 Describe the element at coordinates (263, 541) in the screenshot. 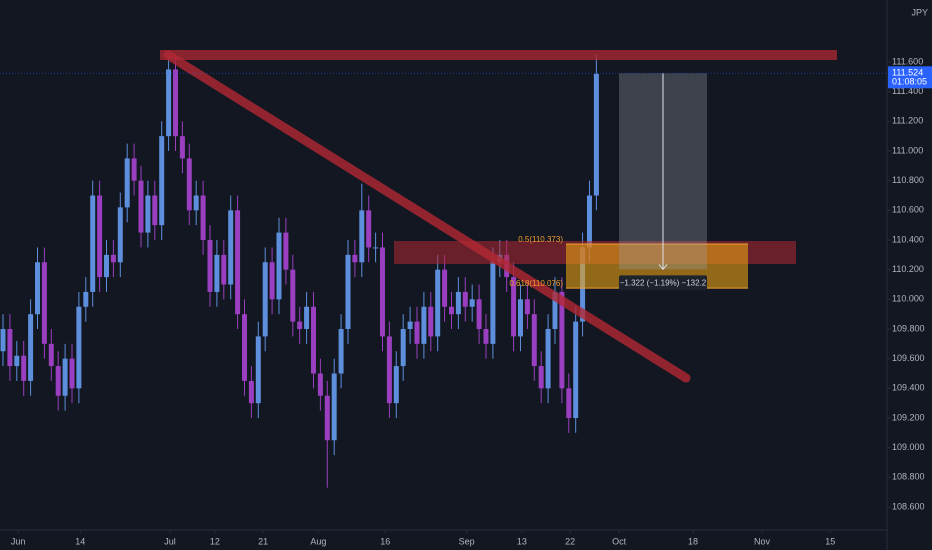

I see `x-tick-label: 21` at that location.